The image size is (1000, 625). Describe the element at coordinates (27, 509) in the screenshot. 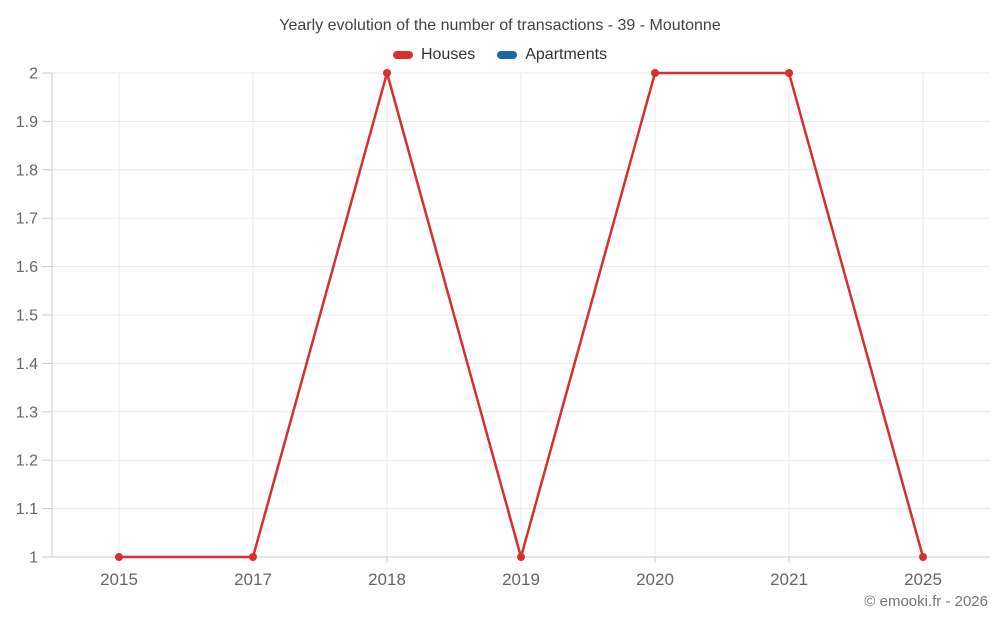

I see `y-axis-label: 1.1` at that location.